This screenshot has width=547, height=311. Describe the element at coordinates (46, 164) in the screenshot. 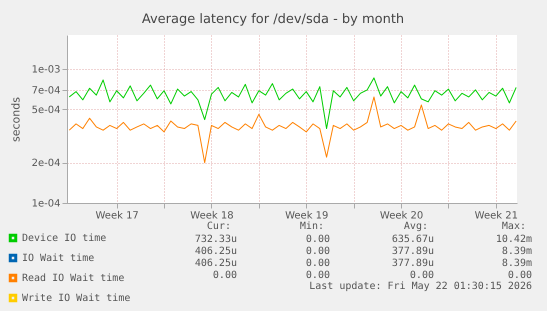

I see `y-tick-label: 2e-04` at that location.